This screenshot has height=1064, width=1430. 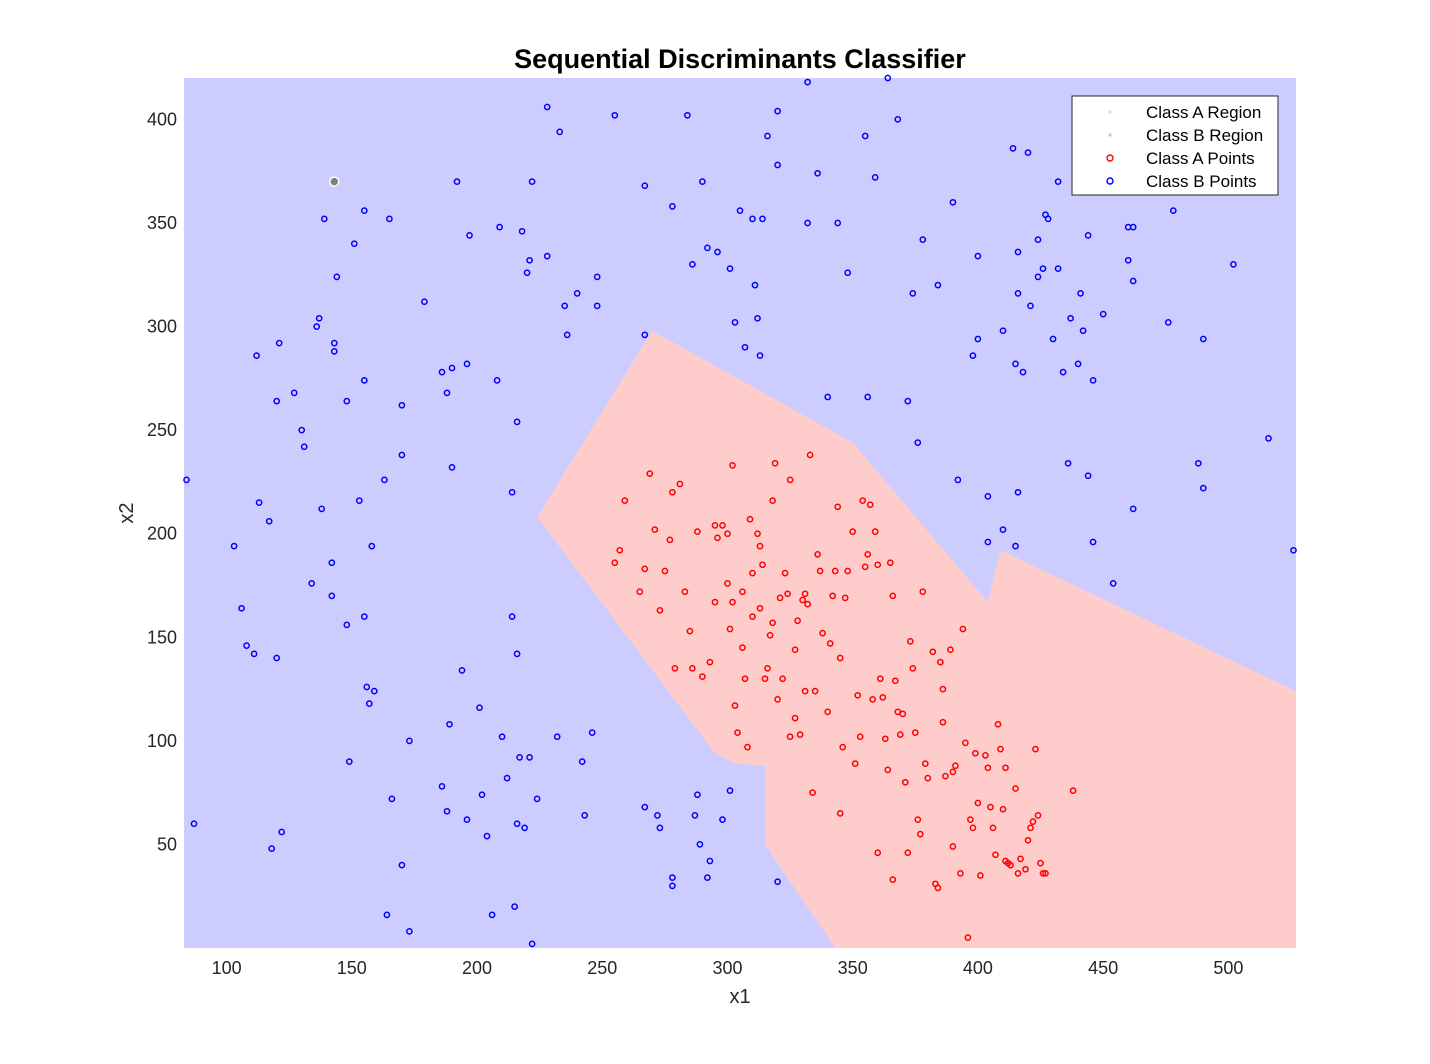 I want to click on y-tick-label: 300, so click(x=162, y=327).